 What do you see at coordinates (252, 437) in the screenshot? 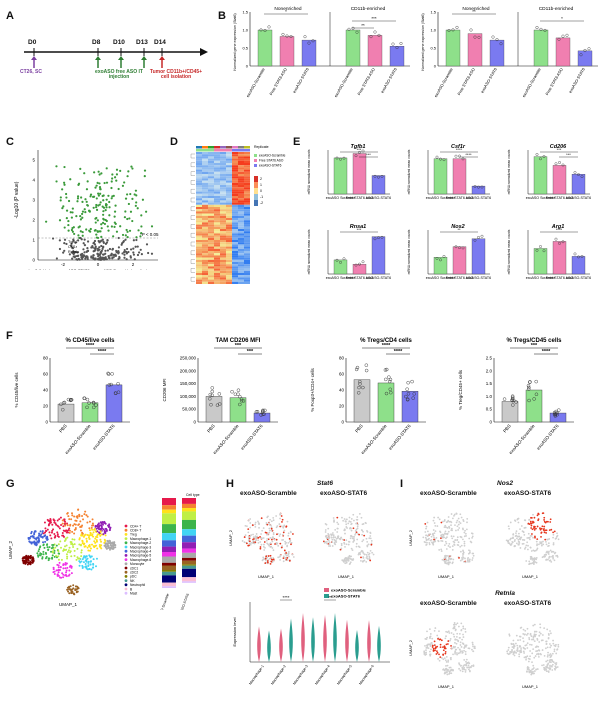
I see `f-xtick: exoASO-STAT6` at bounding box center [252, 437].